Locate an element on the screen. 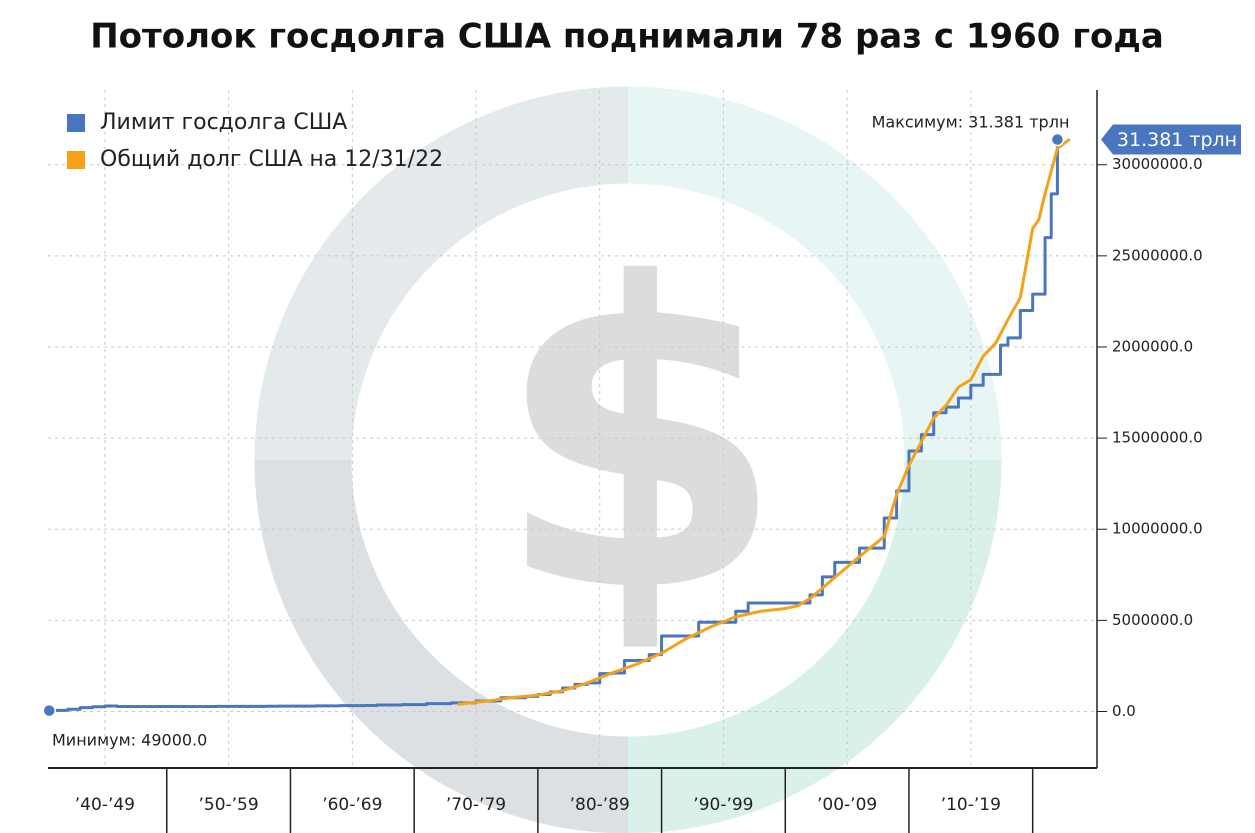 This screenshot has height=833, width=1255. value-callout is located at coordinates (1171, 139).